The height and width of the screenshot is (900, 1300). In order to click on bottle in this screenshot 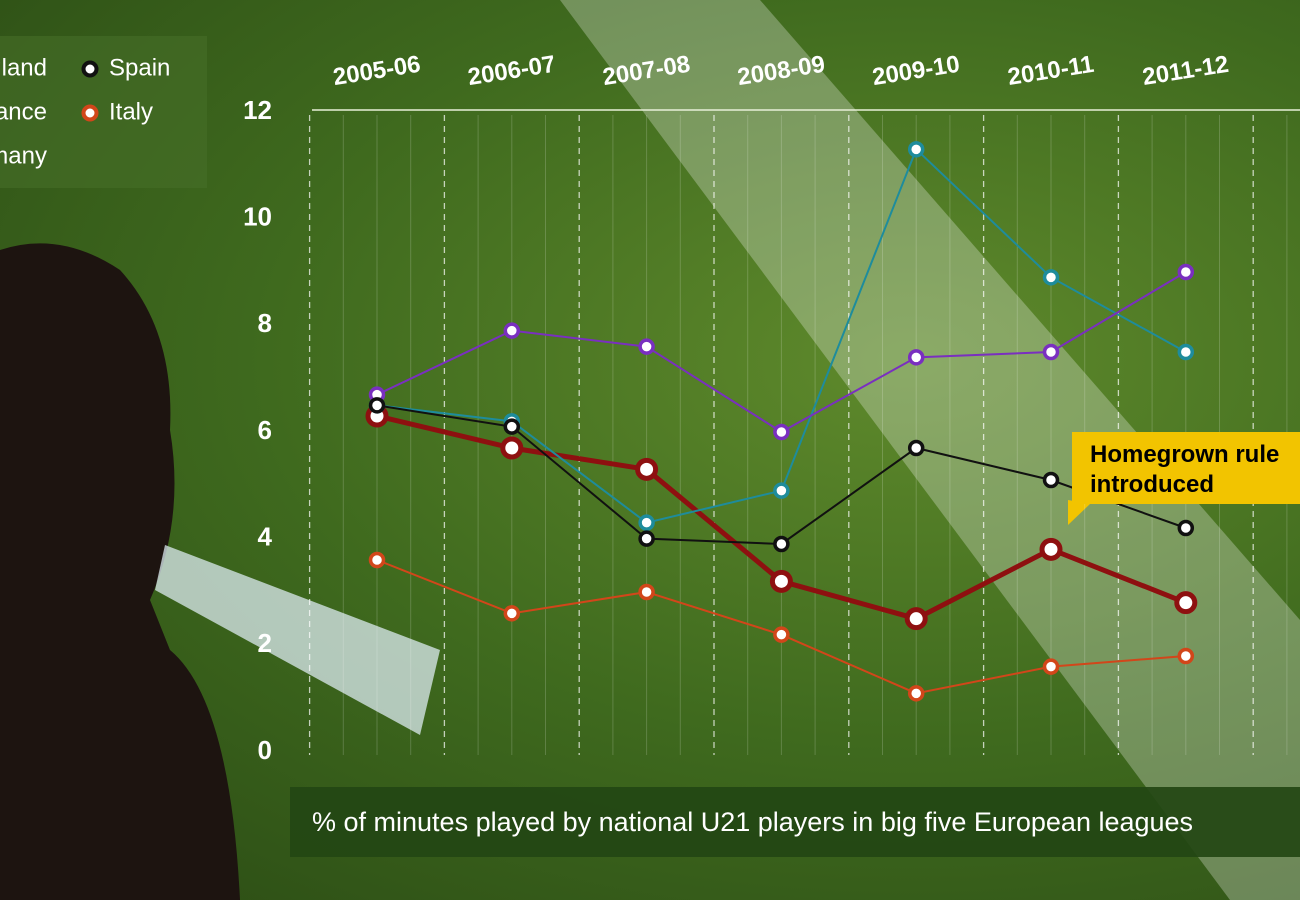, I will do `click(297, 640)`.